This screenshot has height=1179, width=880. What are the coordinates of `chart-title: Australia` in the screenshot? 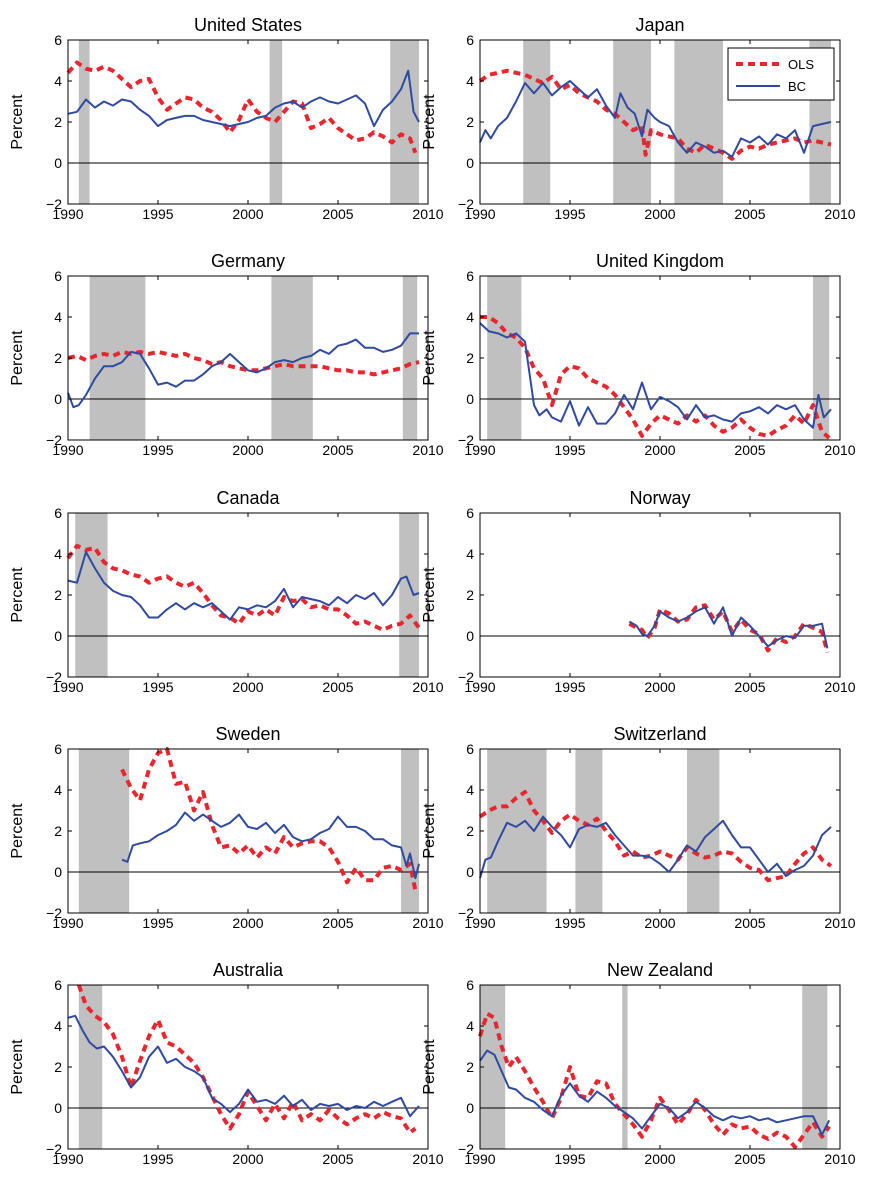 It's located at (248, 970).